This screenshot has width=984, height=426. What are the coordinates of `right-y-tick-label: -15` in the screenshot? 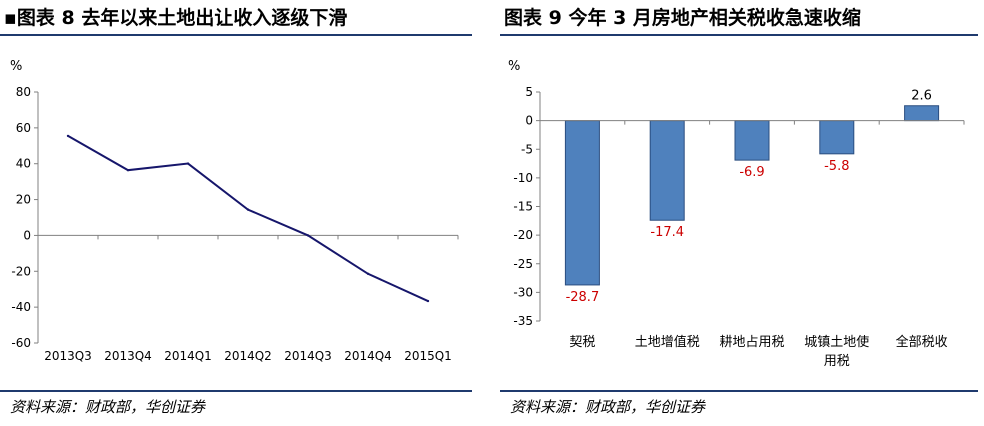 It's located at (523, 207).